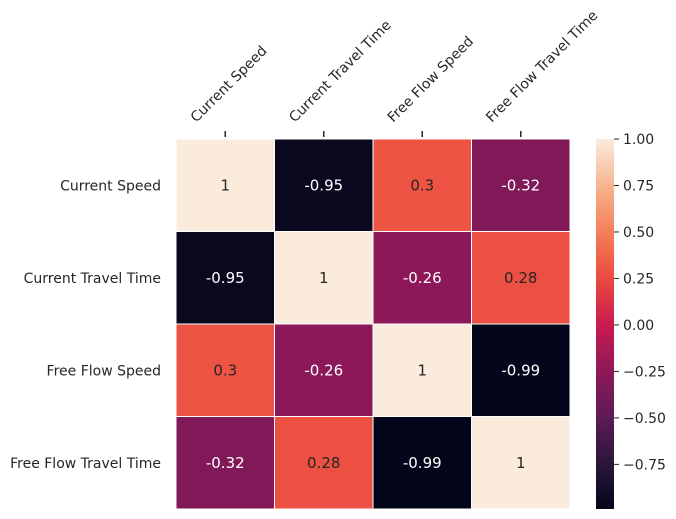 Image resolution: width=676 pixels, height=519 pixels. What do you see at coordinates (644, 419) in the screenshot?
I see `colorbar-tick-label: −0.50` at bounding box center [644, 419].